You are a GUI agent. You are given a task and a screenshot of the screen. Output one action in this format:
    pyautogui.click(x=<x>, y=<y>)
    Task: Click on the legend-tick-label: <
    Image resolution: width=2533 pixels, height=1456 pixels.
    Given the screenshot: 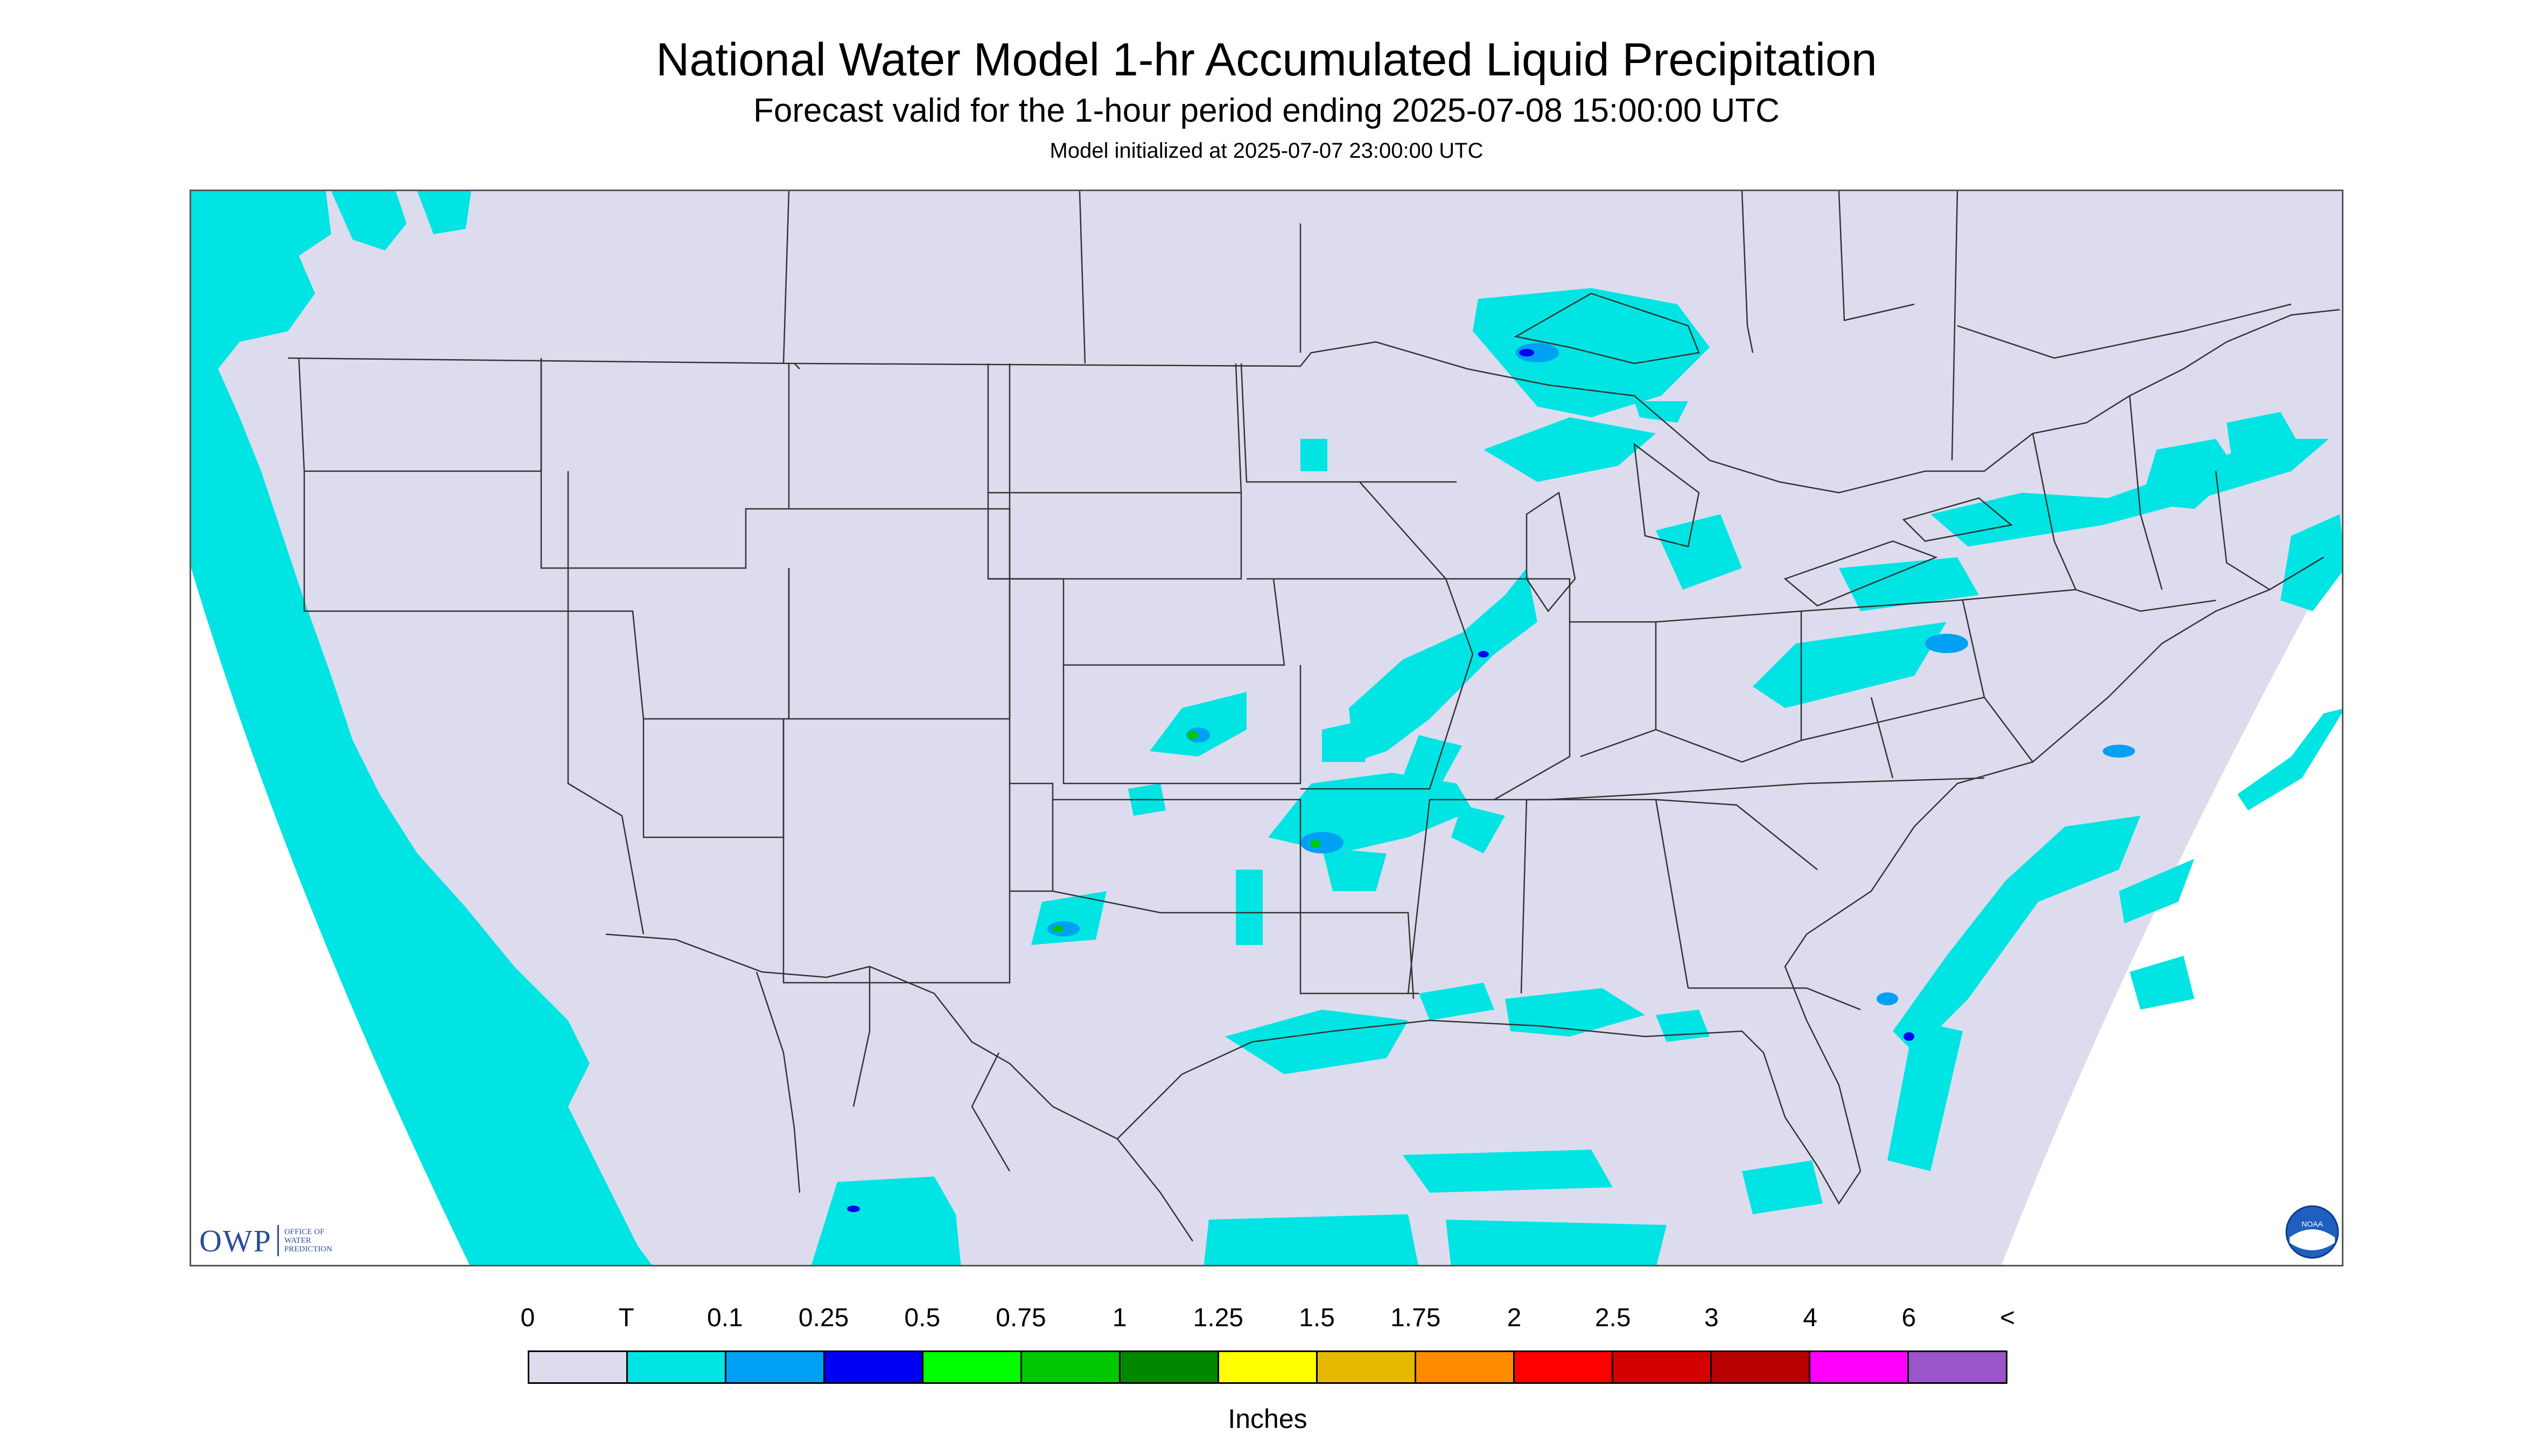 What is the action you would take?
    pyautogui.click(x=2007, y=1318)
    